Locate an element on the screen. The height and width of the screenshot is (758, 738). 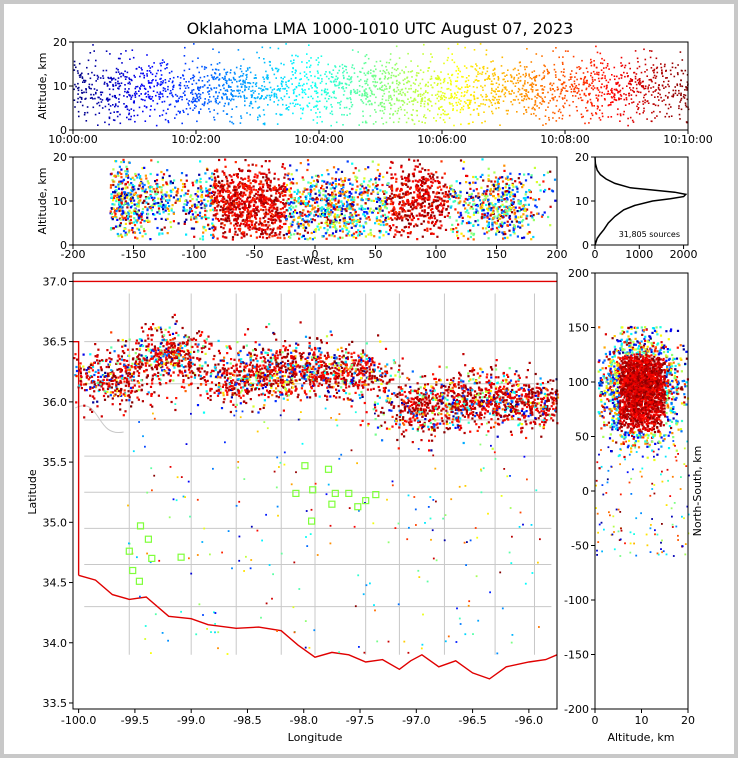
ew-altitude-points is located at coordinates (333, 199).